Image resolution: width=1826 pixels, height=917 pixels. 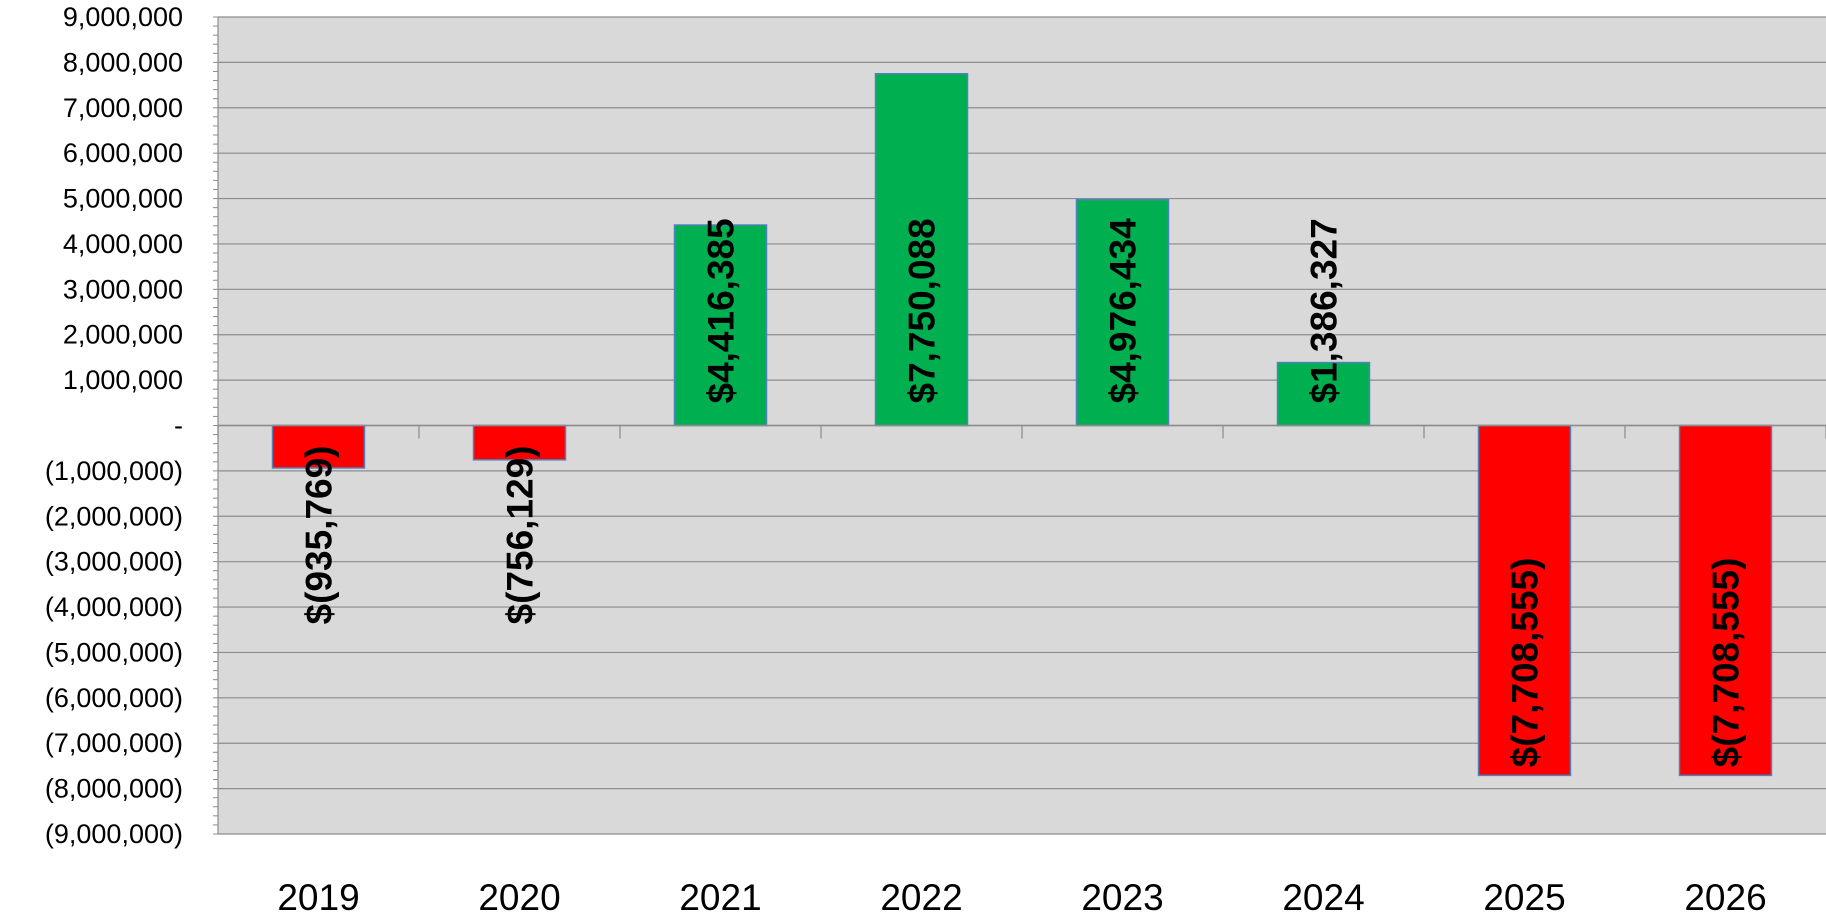 What do you see at coordinates (114, 834) in the screenshot?
I see `y-tick-label: (9,000,000)` at bounding box center [114, 834].